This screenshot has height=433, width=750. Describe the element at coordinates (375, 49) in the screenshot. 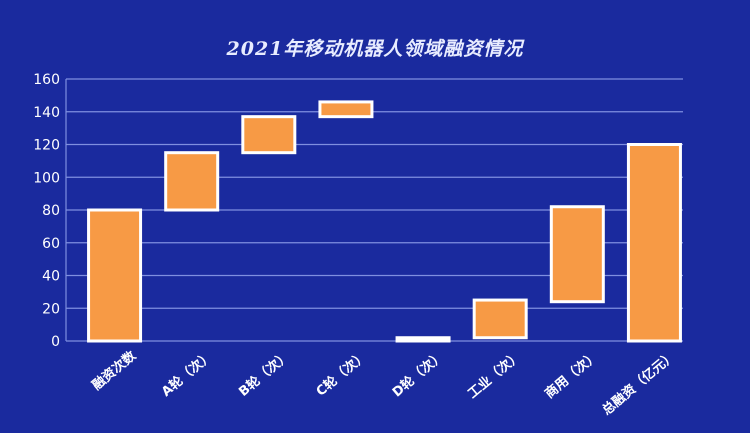

I see `chart-title: 2021年移动机器人领域融资情况` at that location.